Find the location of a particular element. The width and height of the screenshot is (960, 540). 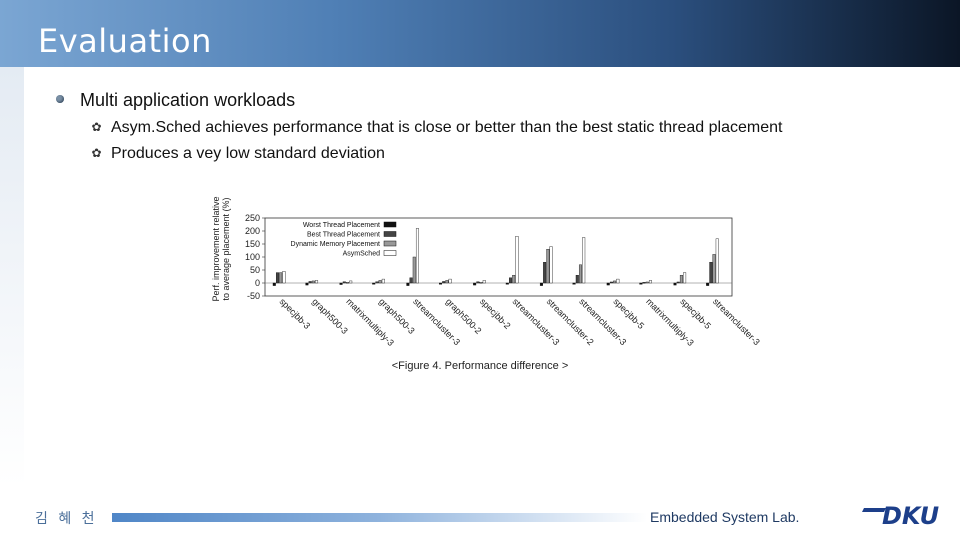

sub-bullet-text-2: Produces a vey low standard deviation is located at coordinates (248, 153).